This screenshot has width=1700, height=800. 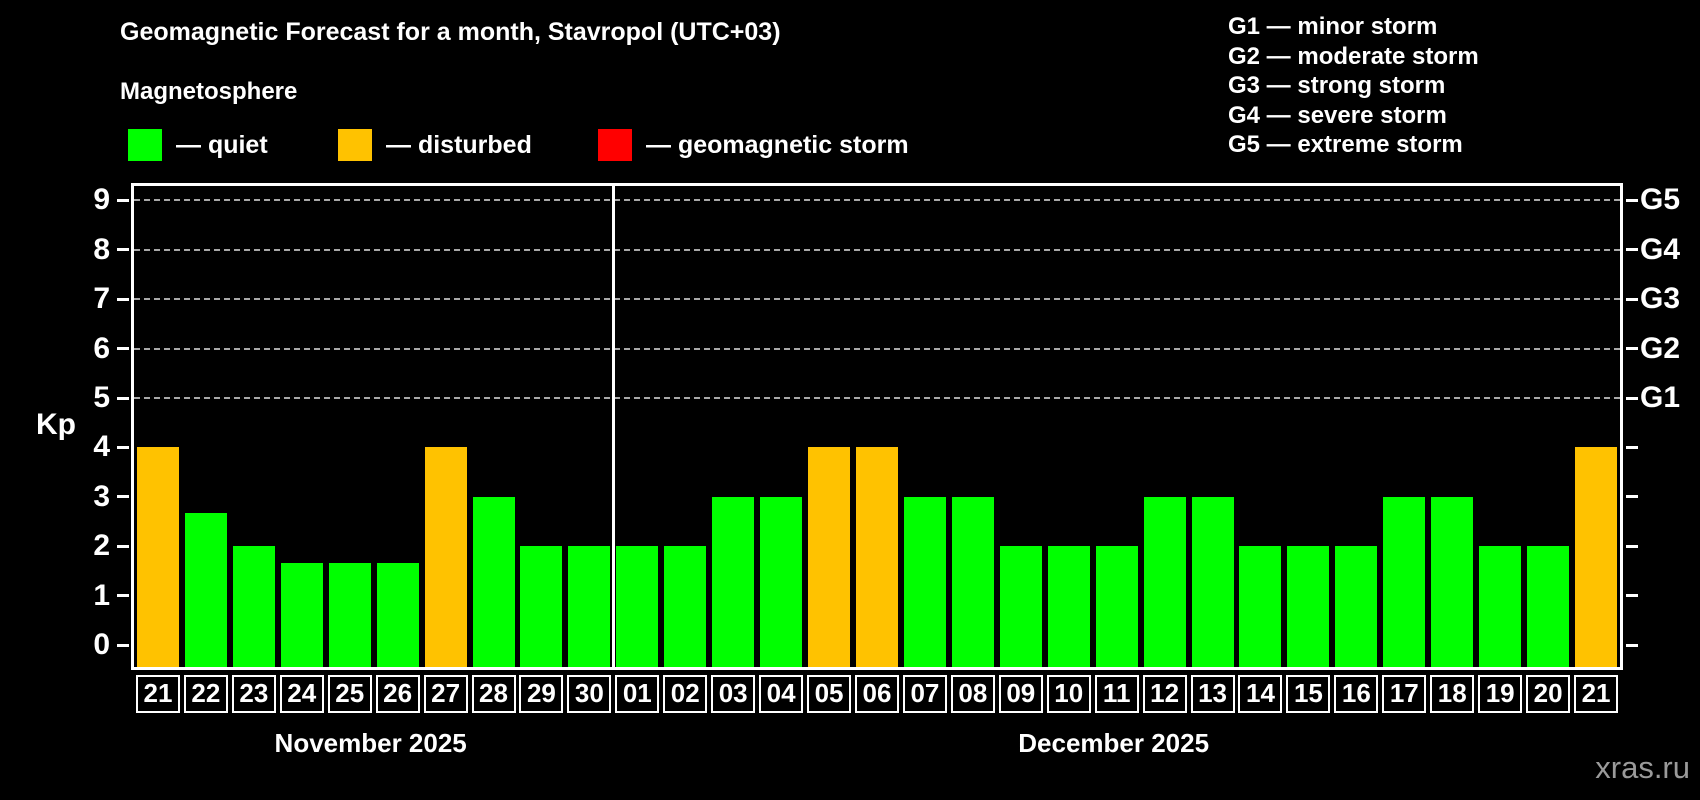 What do you see at coordinates (1116, 694) in the screenshot?
I see `date-cell-december-11: 11` at bounding box center [1116, 694].